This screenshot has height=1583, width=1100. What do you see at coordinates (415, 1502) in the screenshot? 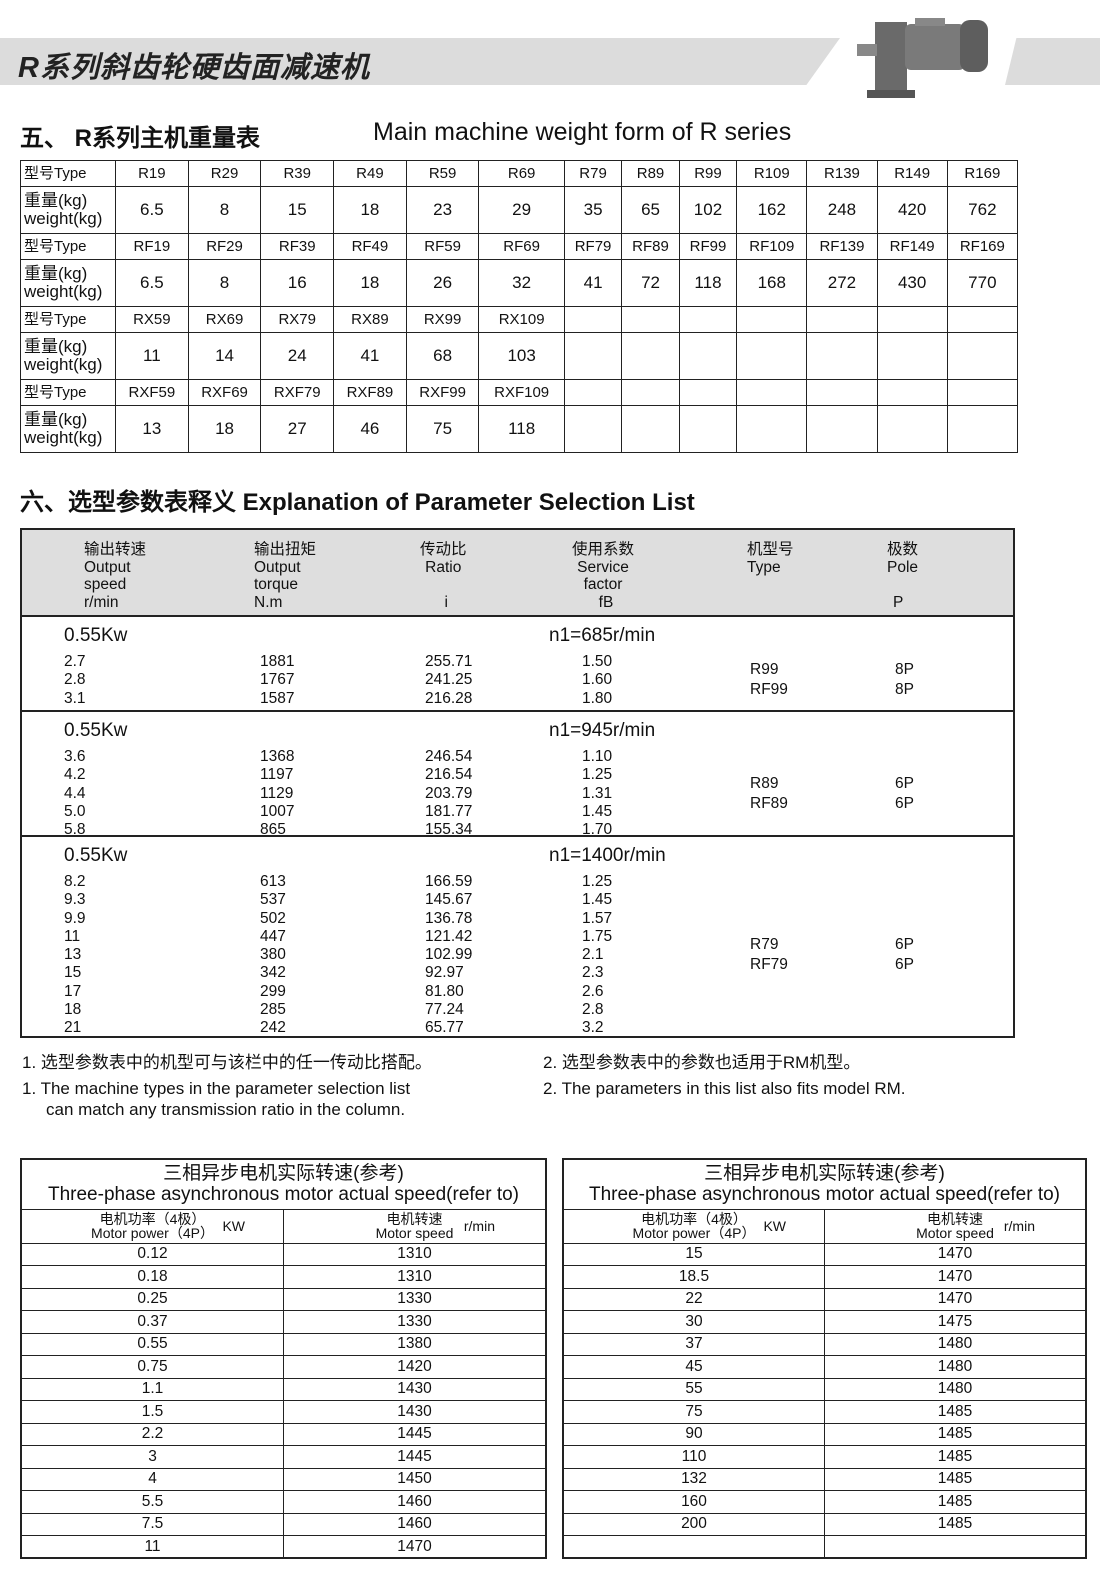
I see `cell: 1460` at bounding box center [415, 1502].